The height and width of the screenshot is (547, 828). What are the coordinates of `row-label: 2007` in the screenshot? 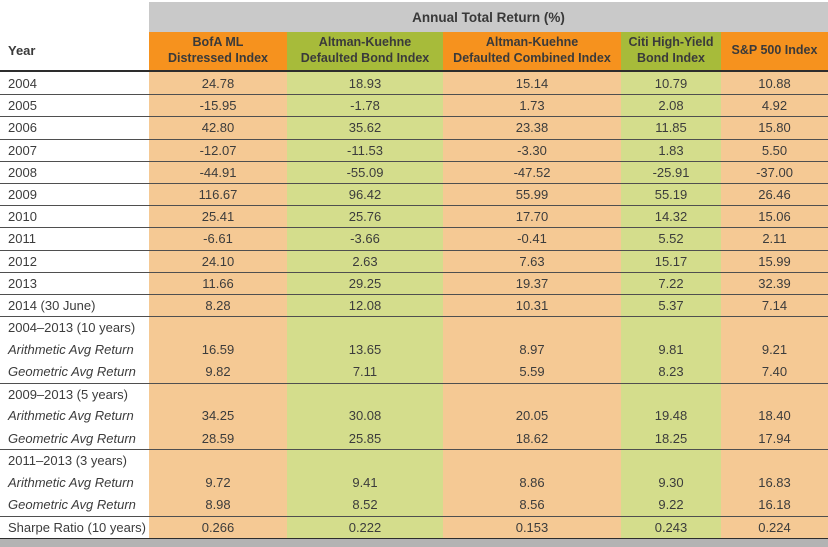 It's located at (74, 150).